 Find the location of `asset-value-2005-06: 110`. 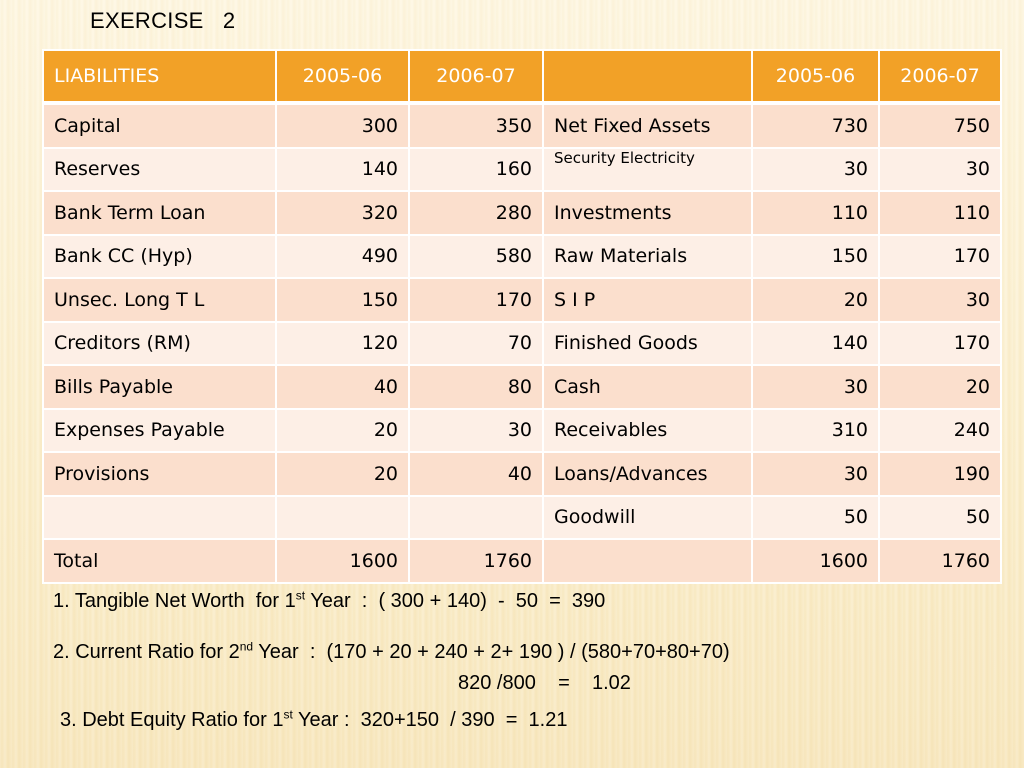

asset-value-2005-06: 110 is located at coordinates (815, 213).